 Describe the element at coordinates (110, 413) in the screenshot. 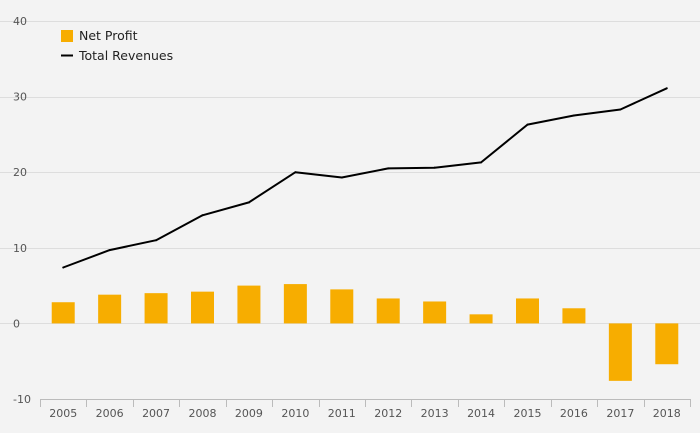

I see `x-tick-label: 2006` at that location.